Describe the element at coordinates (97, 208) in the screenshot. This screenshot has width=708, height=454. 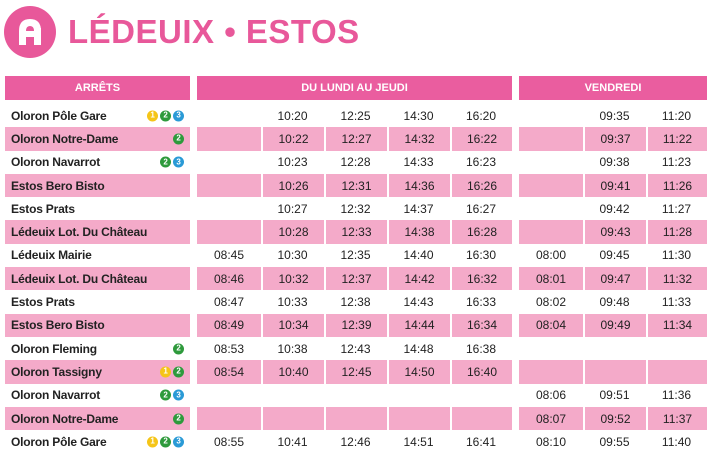
I see `stop-name: Estos Prats` at that location.